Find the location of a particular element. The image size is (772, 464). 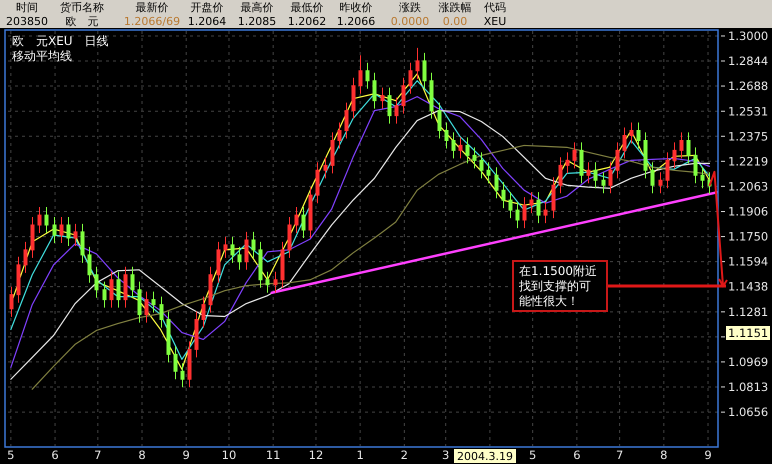

text: 1.2062 is located at coordinates (307, 21).